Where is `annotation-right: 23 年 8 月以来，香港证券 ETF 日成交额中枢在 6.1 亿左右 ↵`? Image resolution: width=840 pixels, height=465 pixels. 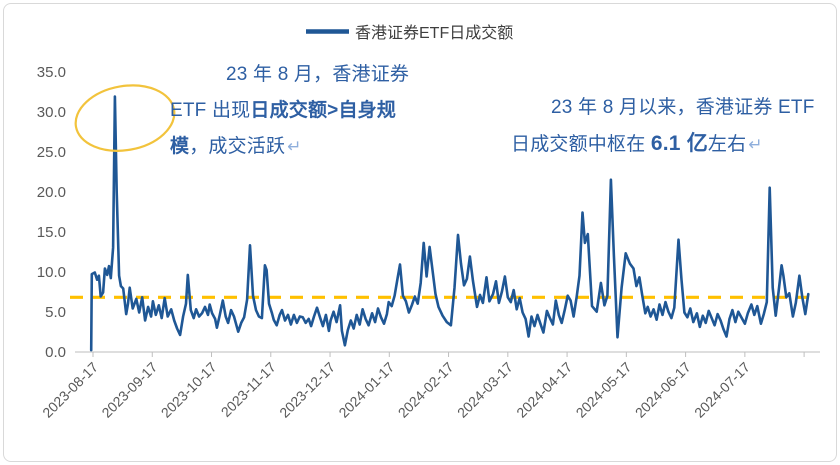
annotation-right: 23 年 8 月以来，香港证券 ETF 日成交额中枢在 6.1 亿左右 ↵ is located at coordinates (668, 126).